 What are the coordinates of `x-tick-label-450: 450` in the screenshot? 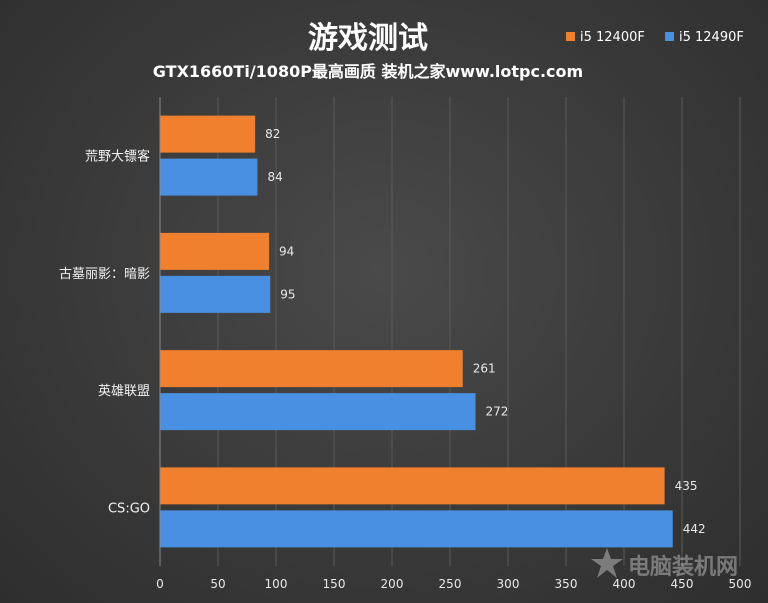 It's located at (682, 584).